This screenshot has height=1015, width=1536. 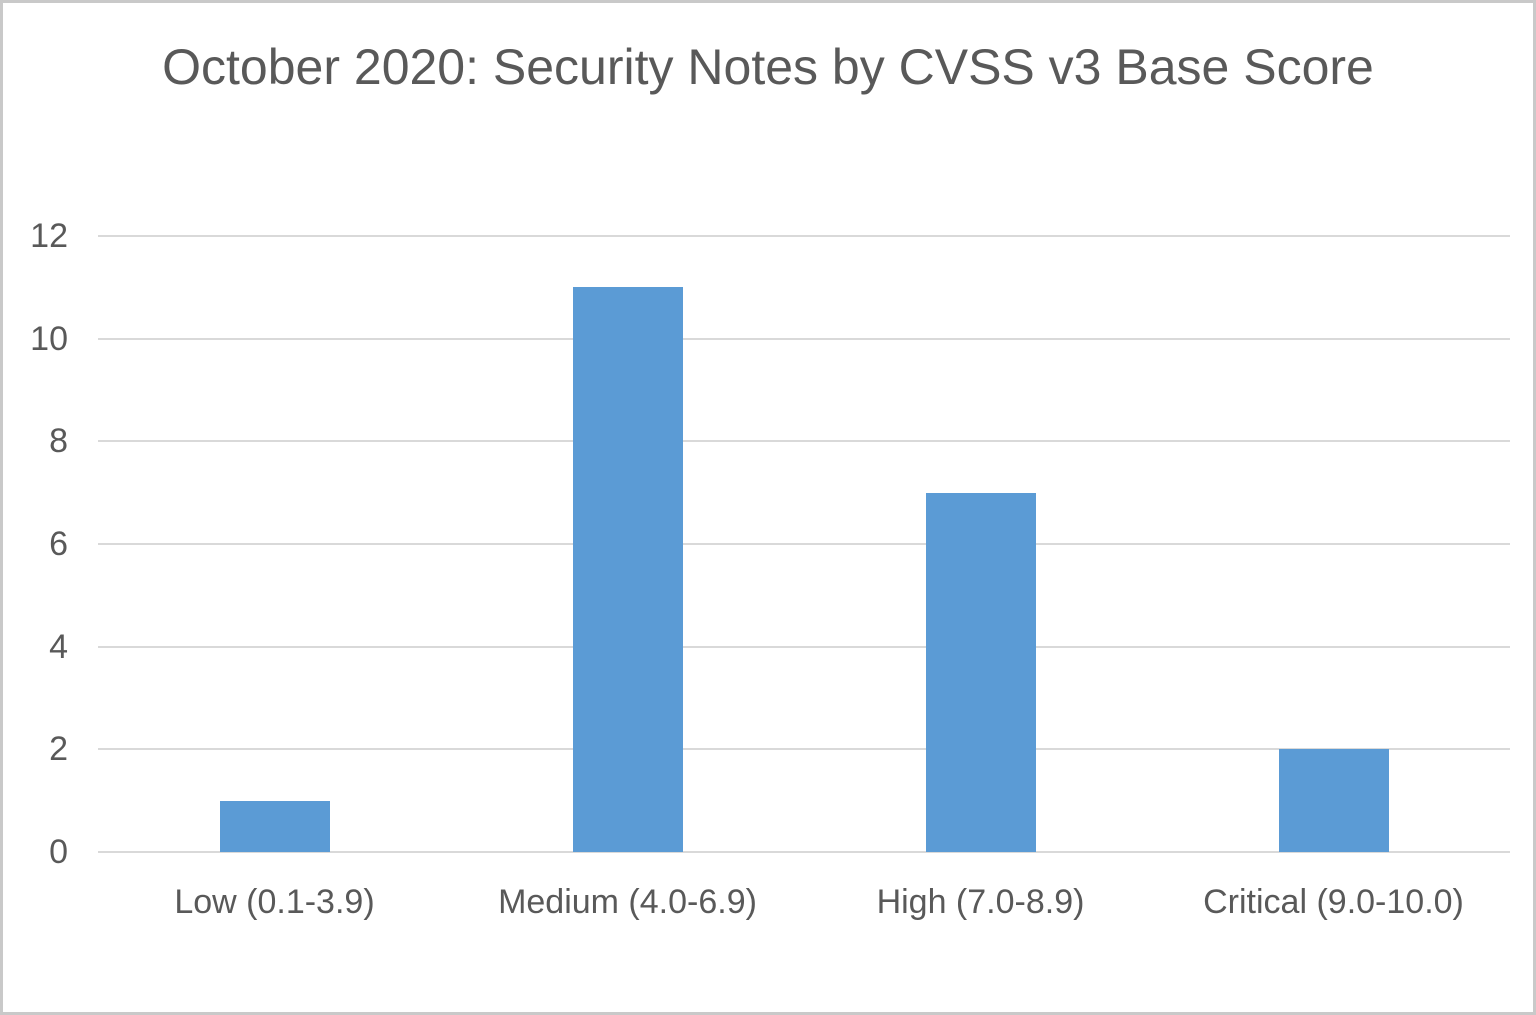 What do you see at coordinates (980, 902) in the screenshot?
I see `x-tick-label-high-7-0-8-9: High (7.0-8.9)` at bounding box center [980, 902].